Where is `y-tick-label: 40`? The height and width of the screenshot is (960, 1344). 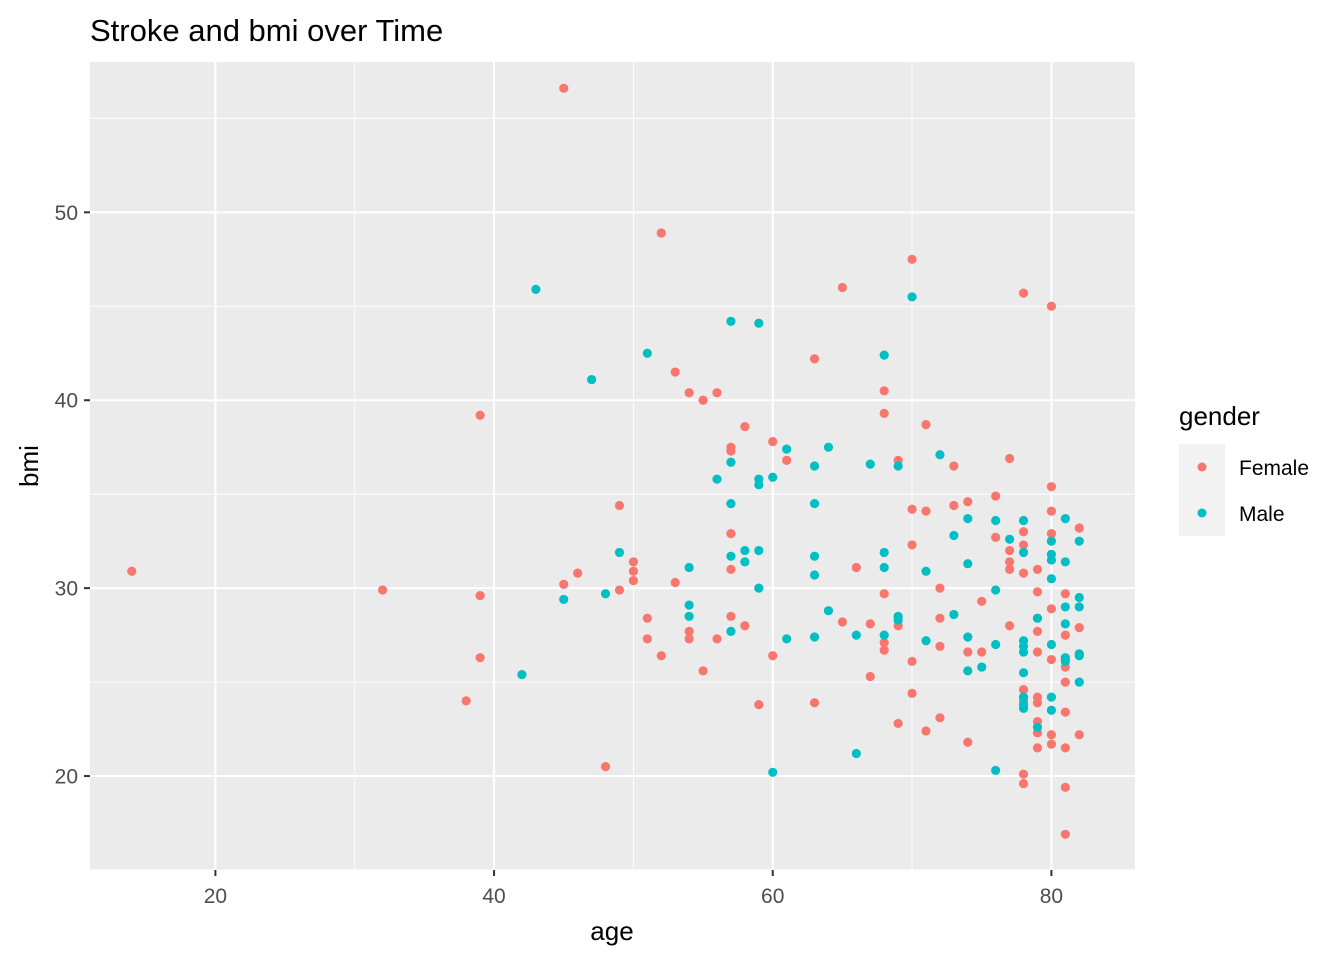 y-tick-label: 40 is located at coordinates (66, 401).